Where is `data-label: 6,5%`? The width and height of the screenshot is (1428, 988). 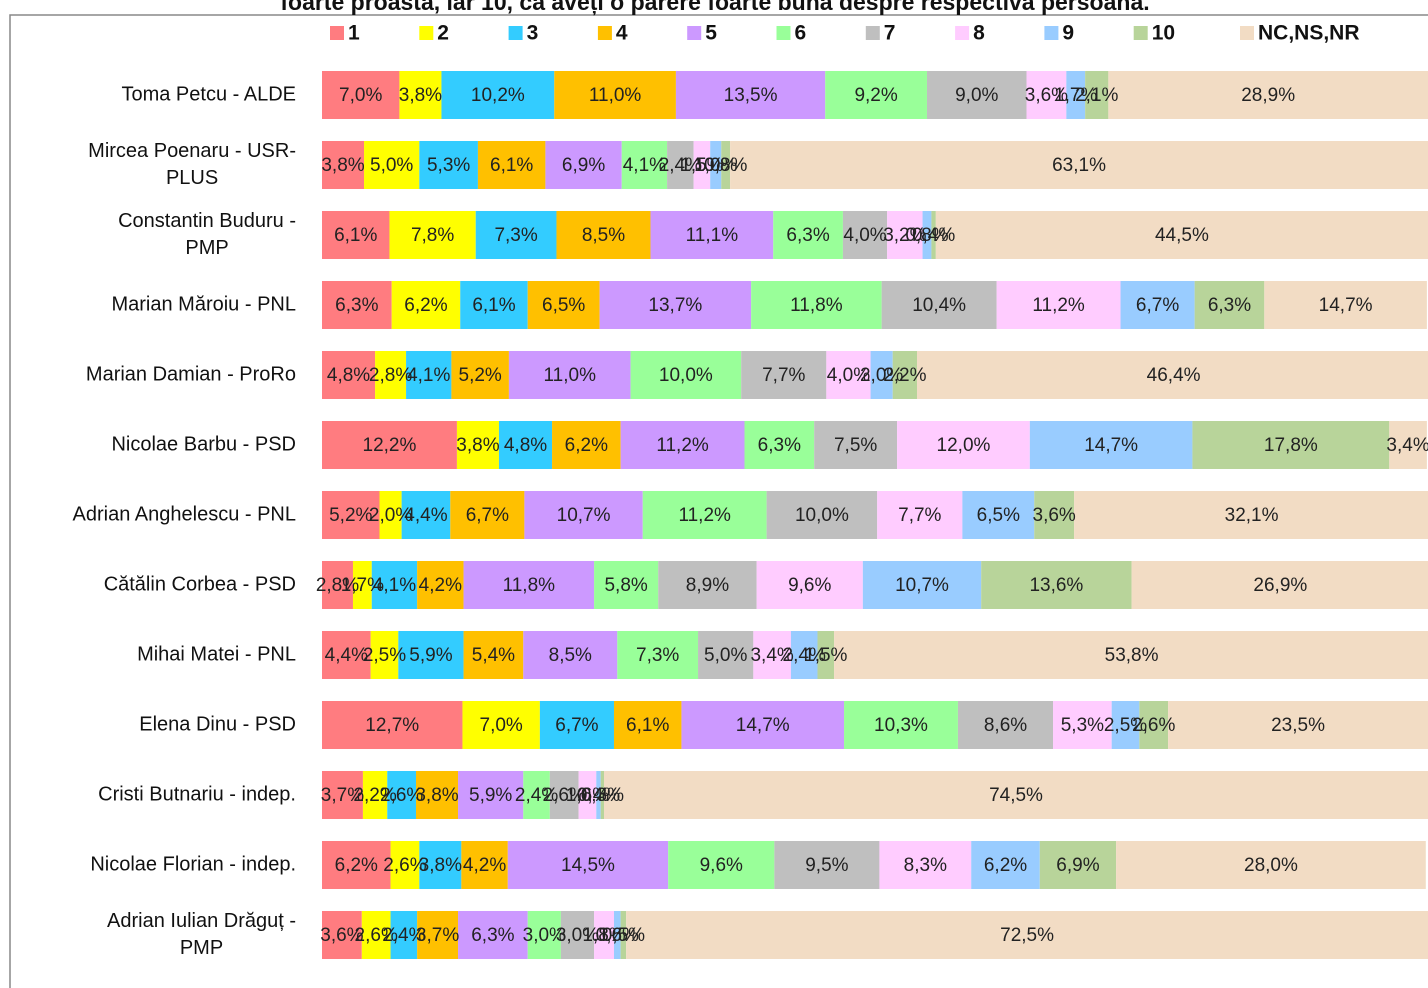 data-label: 6,5% is located at coordinates (998, 515).